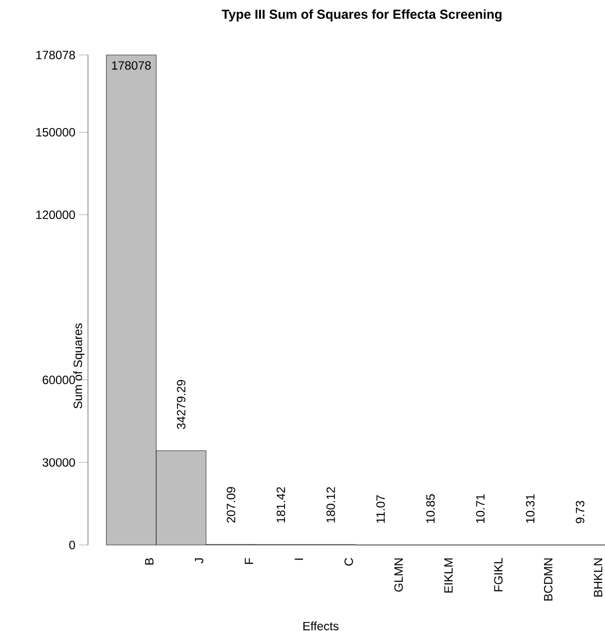 The image size is (605, 631). Describe the element at coordinates (598, 577) in the screenshot. I see `x-tick-label: BHKLN` at that location.